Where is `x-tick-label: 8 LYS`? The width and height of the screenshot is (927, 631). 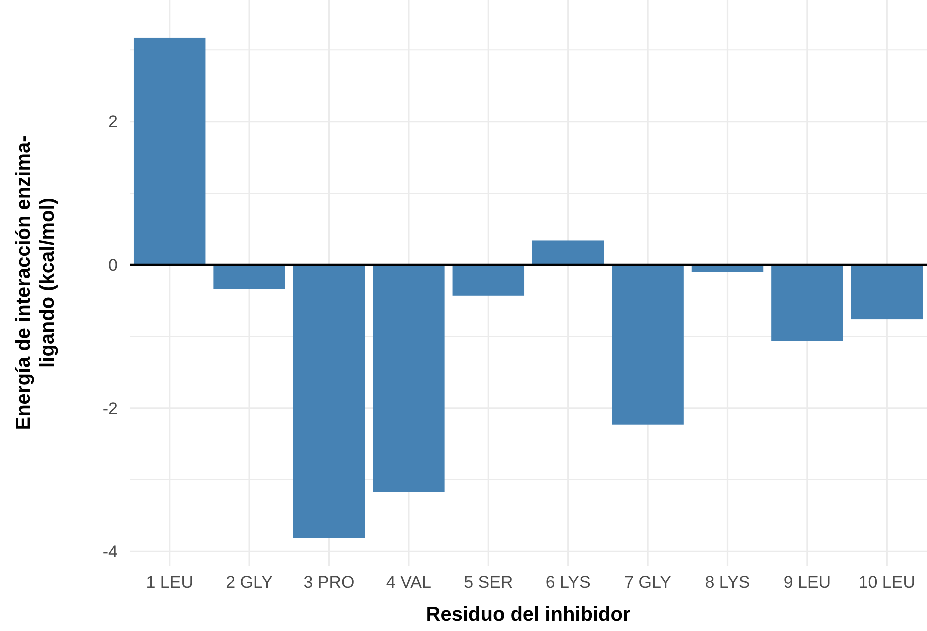 x-tick-label: 8 LYS is located at coordinates (727, 582).